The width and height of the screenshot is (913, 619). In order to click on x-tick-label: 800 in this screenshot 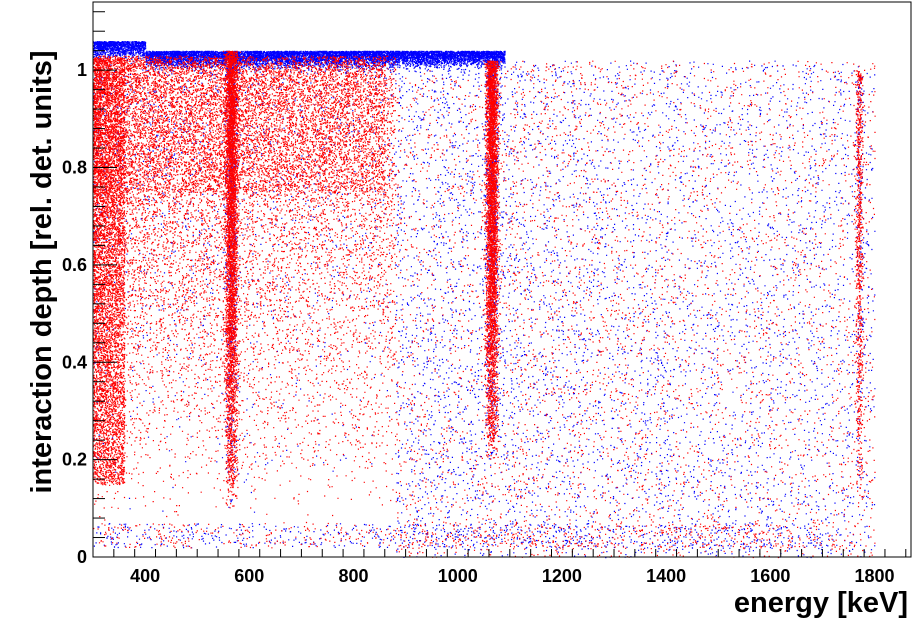, I will do `click(353, 576)`.